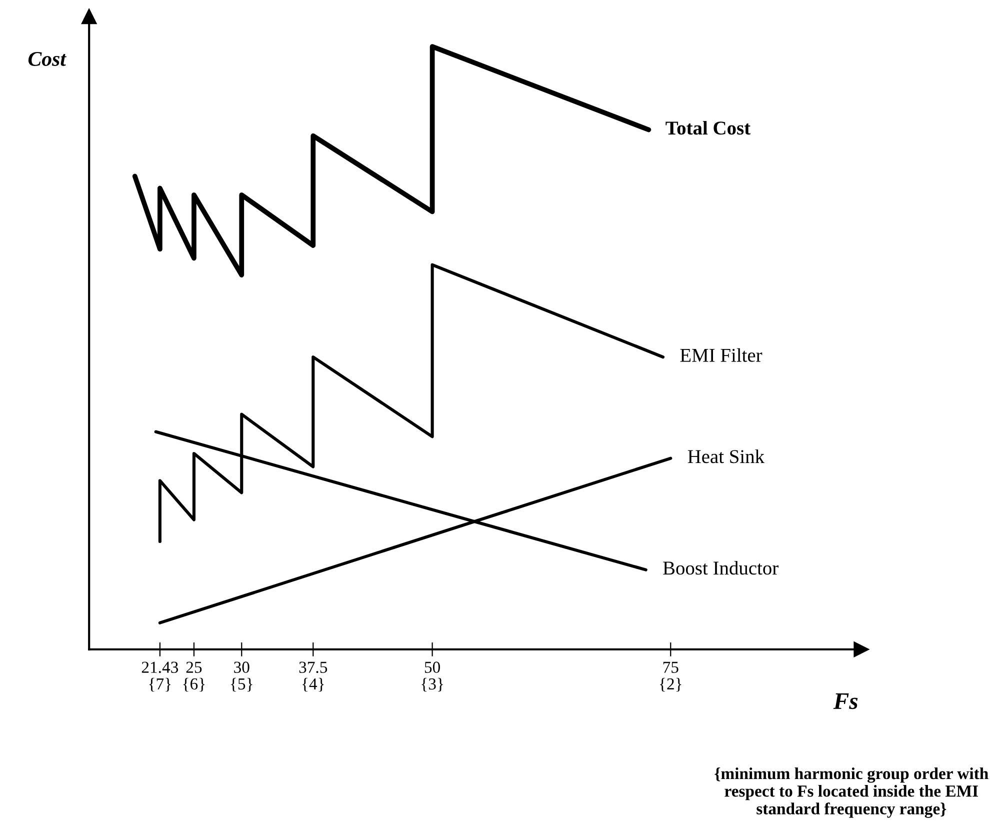  What do you see at coordinates (47, 59) in the screenshot?
I see `y-axis-title: Cost` at bounding box center [47, 59].